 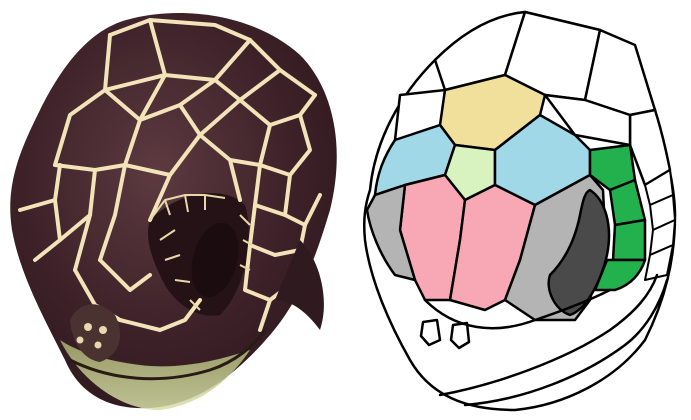 I want to click on eye-region, so click(x=579, y=252).